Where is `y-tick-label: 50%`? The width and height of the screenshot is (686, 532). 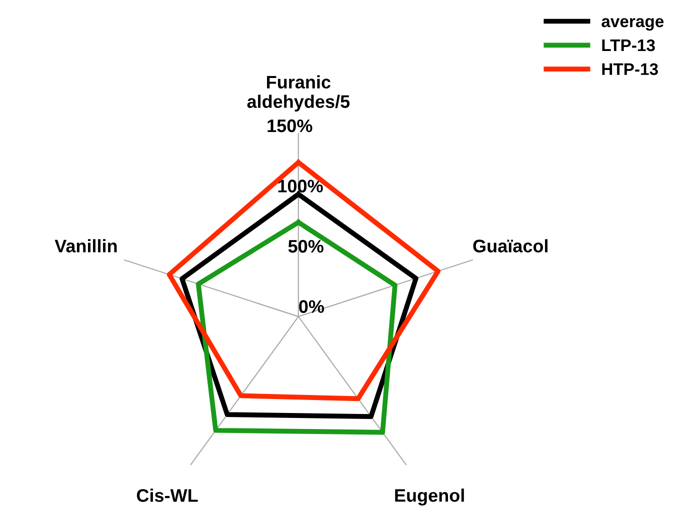 y-tick-label: 50% is located at coordinates (306, 246).